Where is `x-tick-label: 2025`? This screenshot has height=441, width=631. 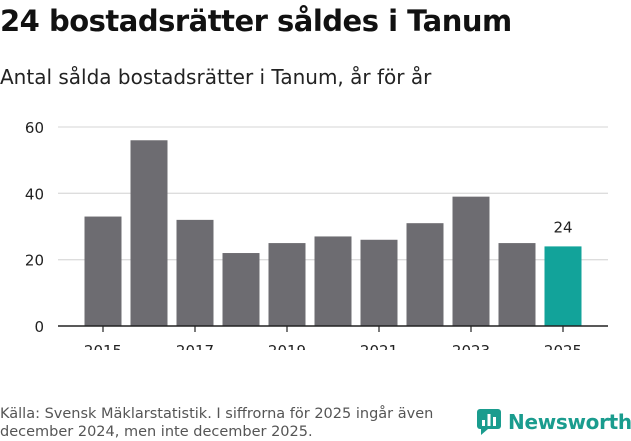
x-tick-label: 2025 is located at coordinates (563, 346).